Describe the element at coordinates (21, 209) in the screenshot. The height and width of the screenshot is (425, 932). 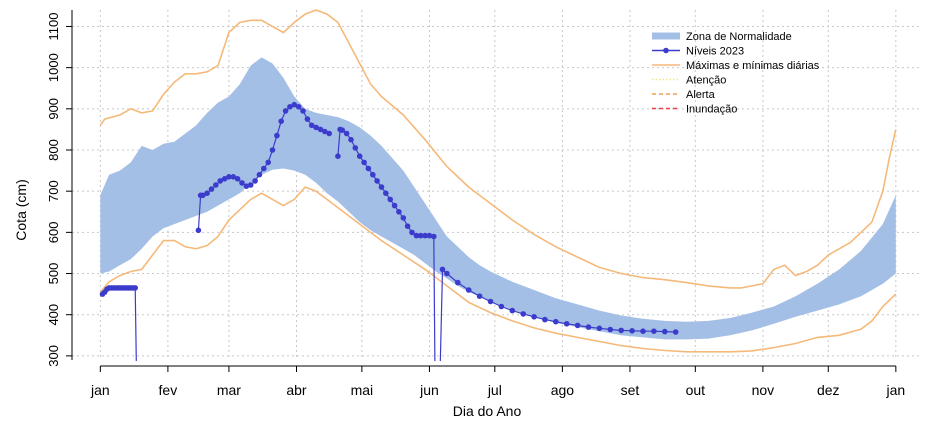
I see `y-axis-label: Cota (cm)` at that location.